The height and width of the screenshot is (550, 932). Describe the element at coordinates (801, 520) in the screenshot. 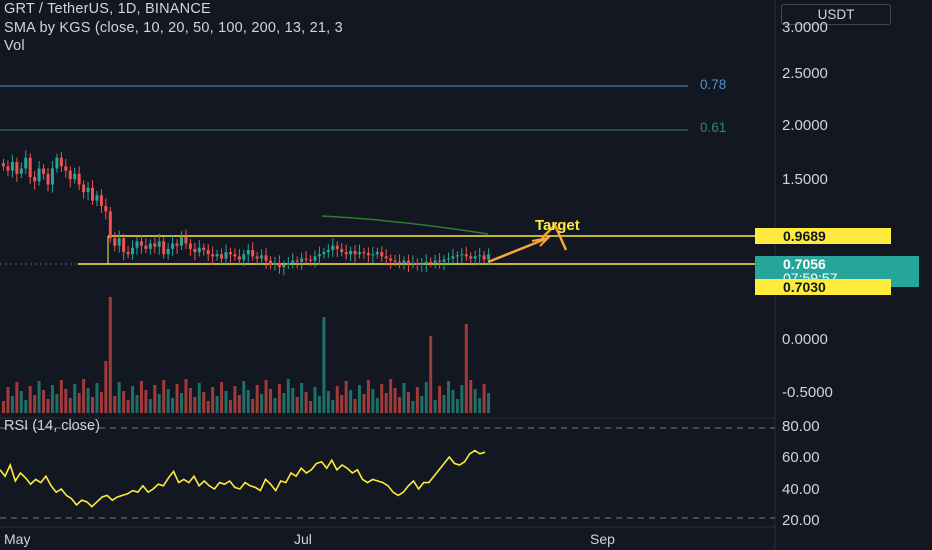

I see `rsi-tick: 20.00` at that location.